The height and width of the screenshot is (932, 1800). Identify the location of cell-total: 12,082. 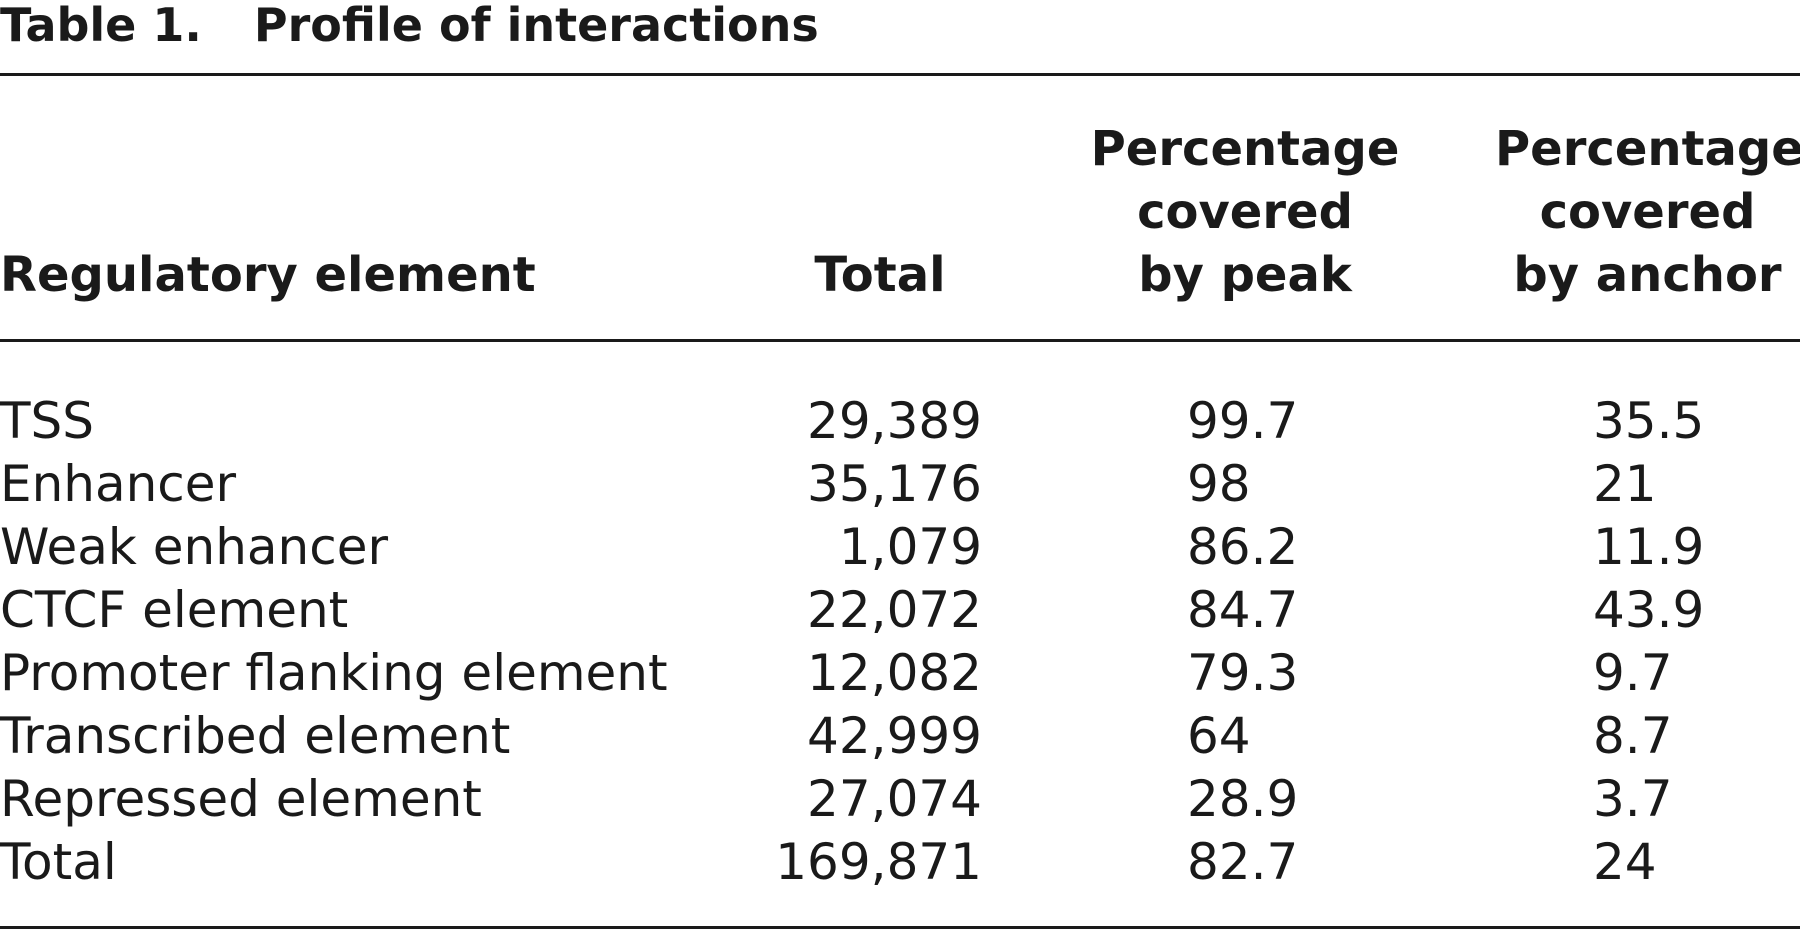
(894, 673).